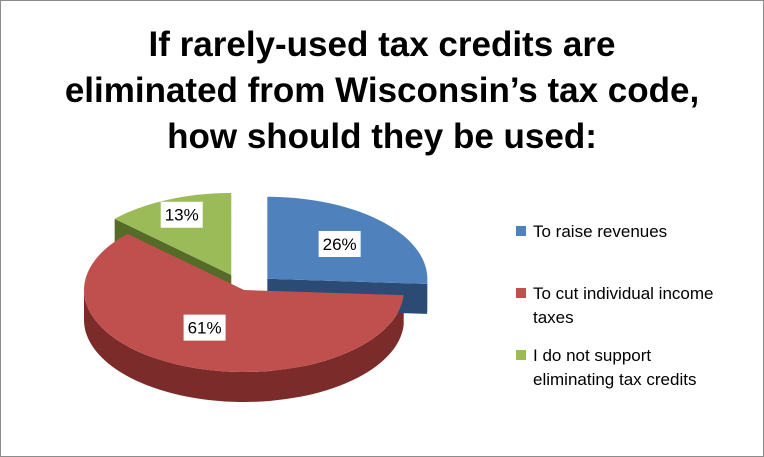 This screenshot has height=457, width=764. I want to click on data-label-1: 61%, so click(205, 328).